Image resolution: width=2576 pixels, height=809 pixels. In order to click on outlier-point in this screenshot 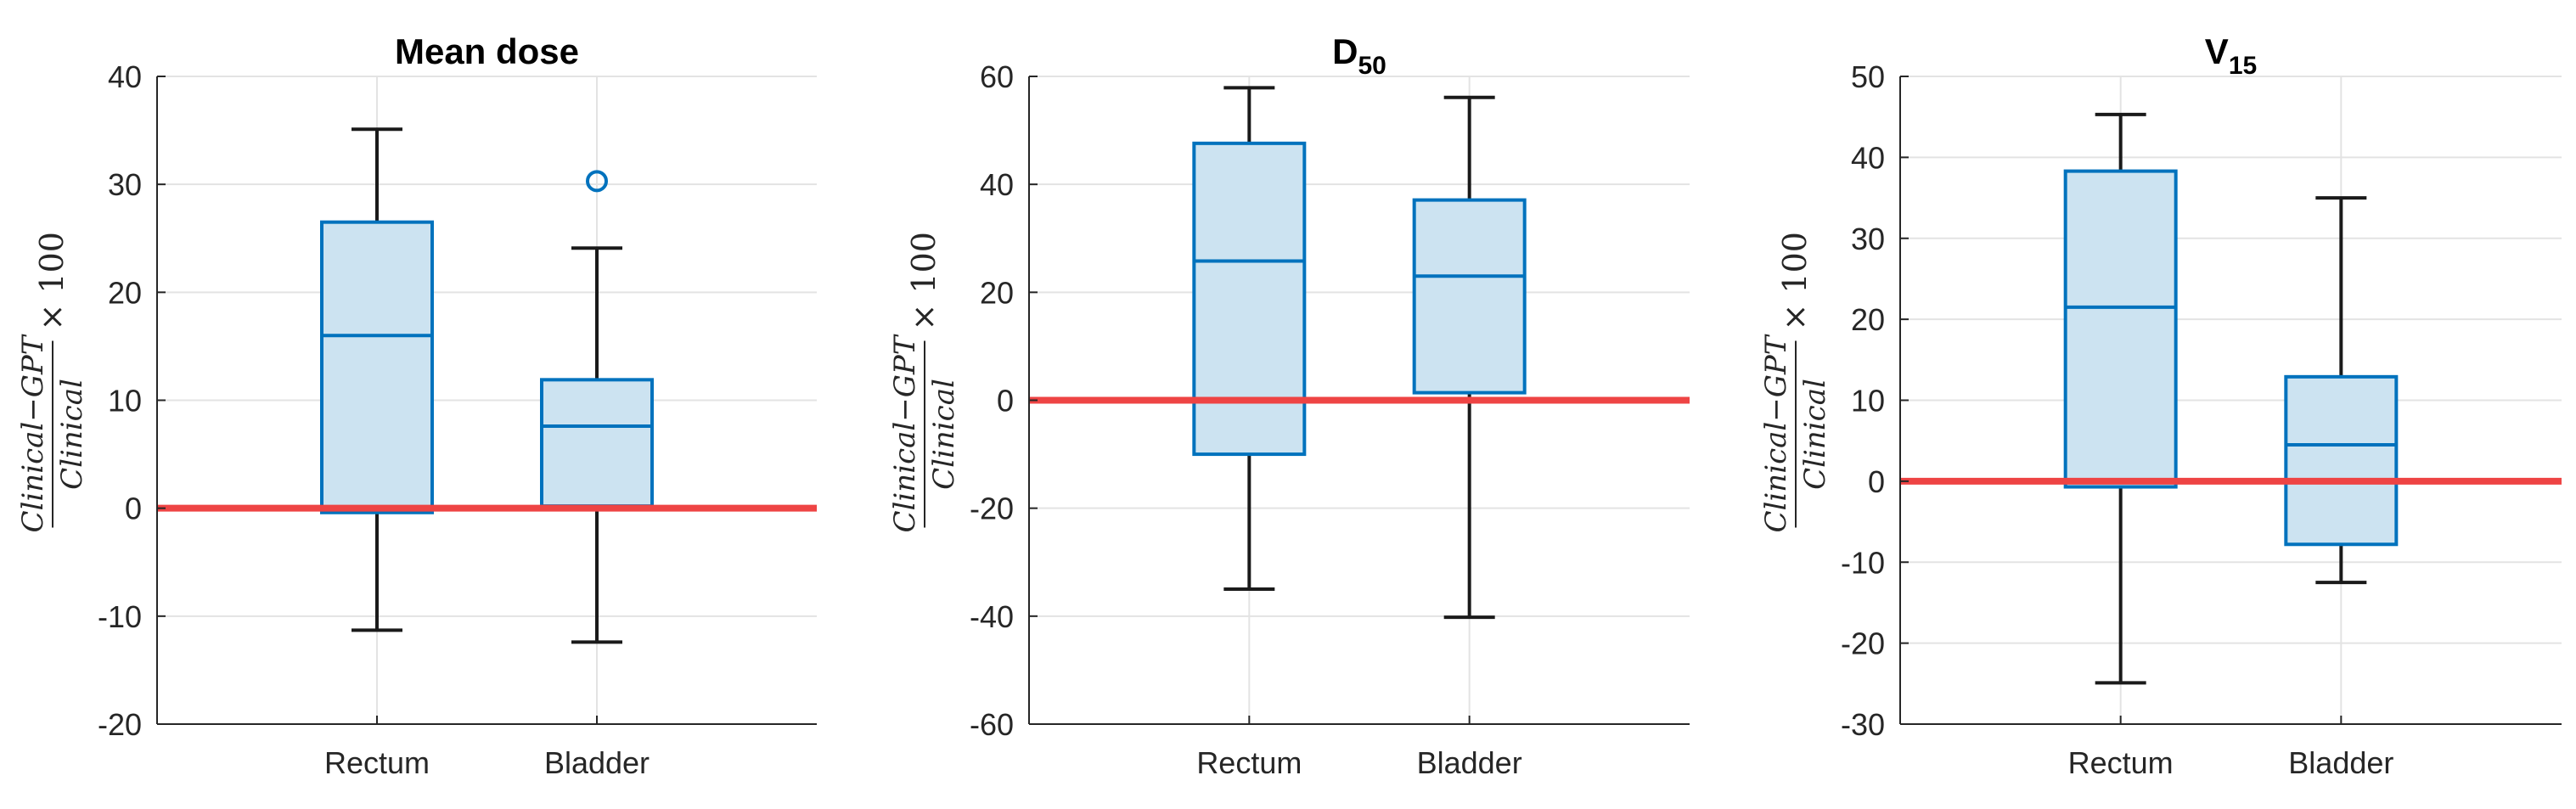, I will do `click(597, 181)`.